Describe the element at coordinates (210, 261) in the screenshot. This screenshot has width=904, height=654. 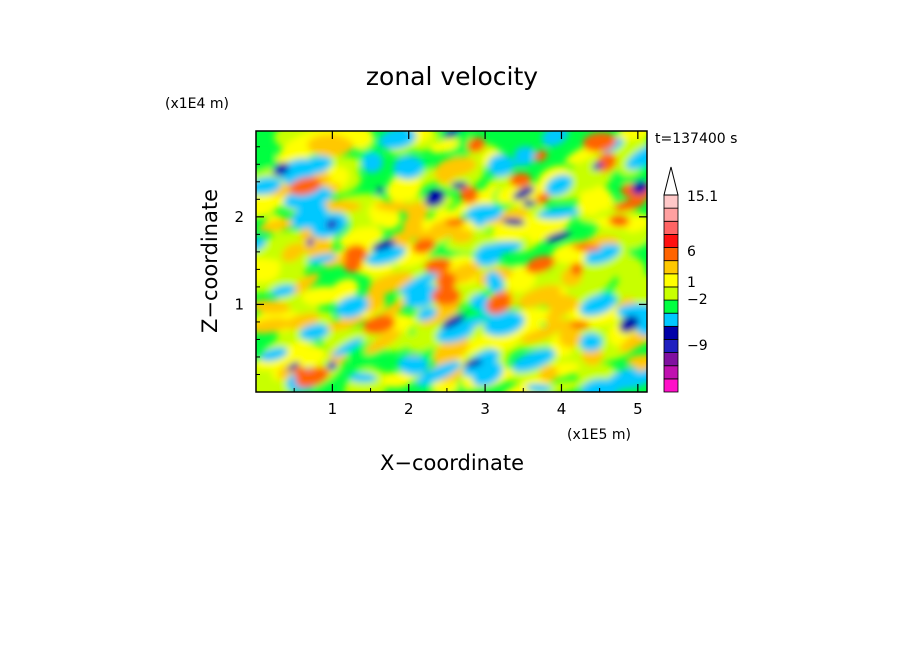
I see `y-axis-label: Z−coordinate` at that location.